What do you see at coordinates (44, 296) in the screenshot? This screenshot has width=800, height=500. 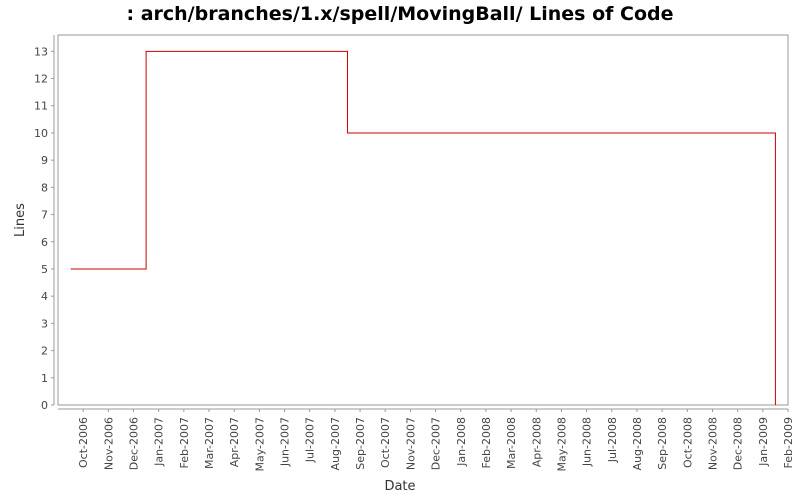 I see `y-tick-label: 4` at bounding box center [44, 296].